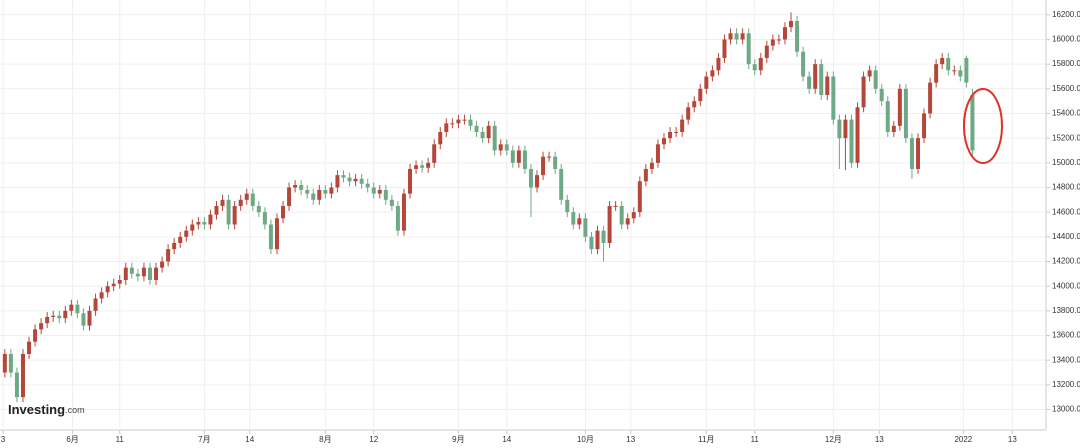 This screenshot has height=448, width=1080. What do you see at coordinates (1066, 409) in the screenshot?
I see `y-tick-label: 13000.0` at bounding box center [1066, 409].